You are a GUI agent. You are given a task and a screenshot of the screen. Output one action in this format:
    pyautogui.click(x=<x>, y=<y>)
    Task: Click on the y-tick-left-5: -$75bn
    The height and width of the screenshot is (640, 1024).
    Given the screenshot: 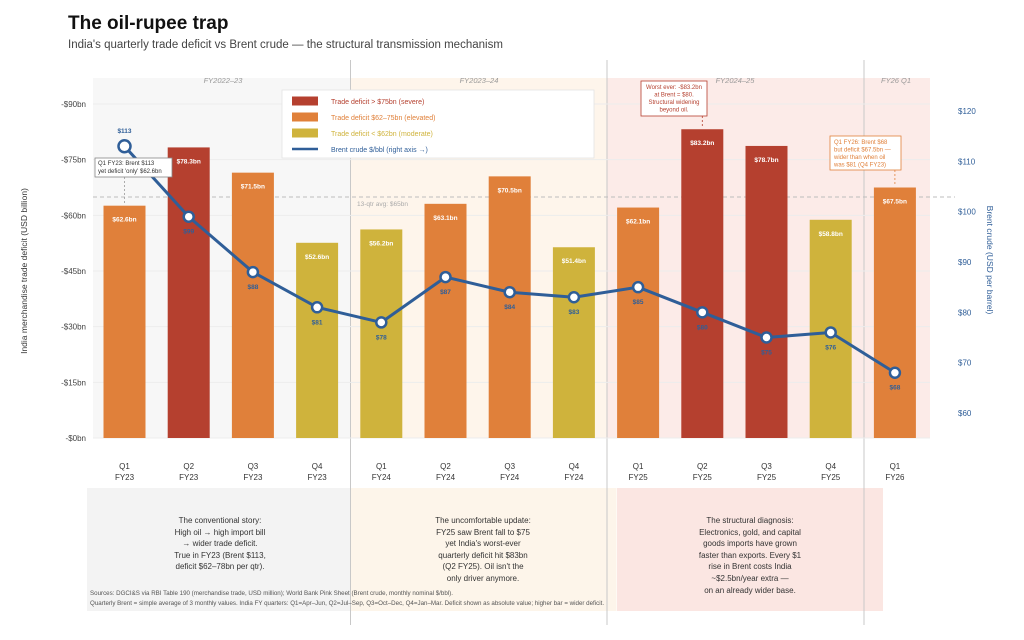 What is the action you would take?
    pyautogui.click(x=73, y=160)
    